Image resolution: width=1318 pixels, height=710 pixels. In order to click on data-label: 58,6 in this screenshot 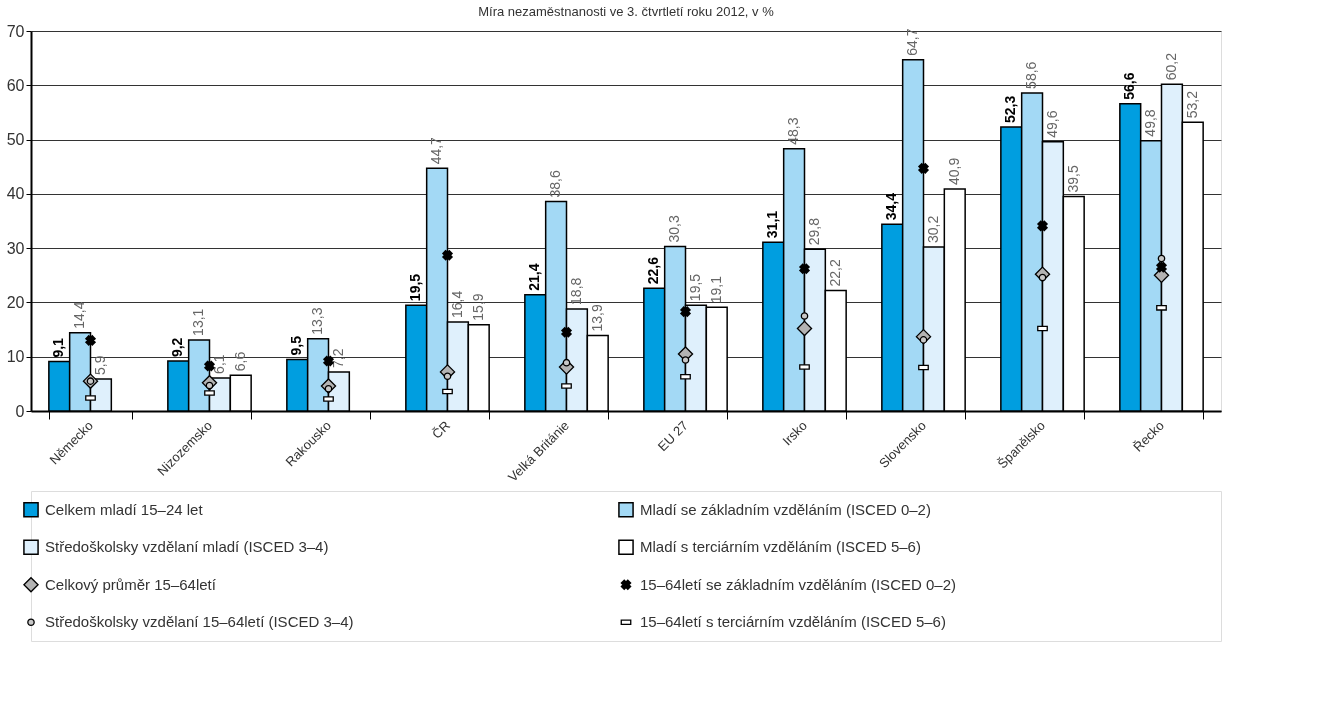, I will do `click(1031, 75)`.